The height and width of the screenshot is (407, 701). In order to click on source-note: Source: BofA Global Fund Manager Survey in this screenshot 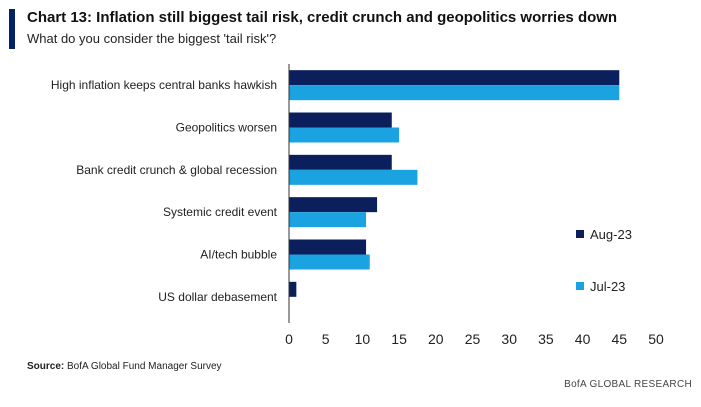, I will do `click(124, 366)`.